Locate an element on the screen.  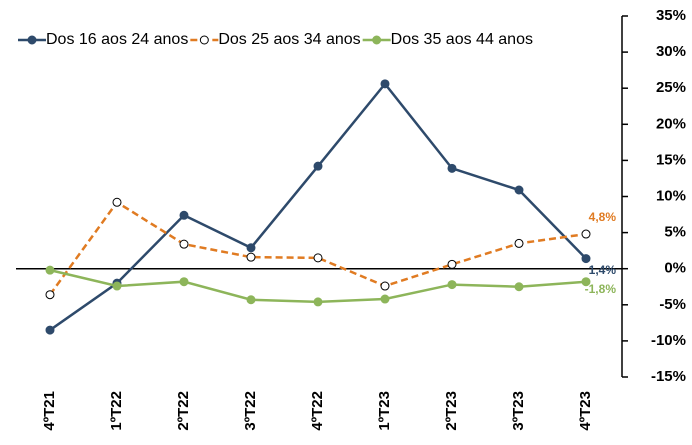
y-tick-label: 0% is located at coordinates (675, 268).